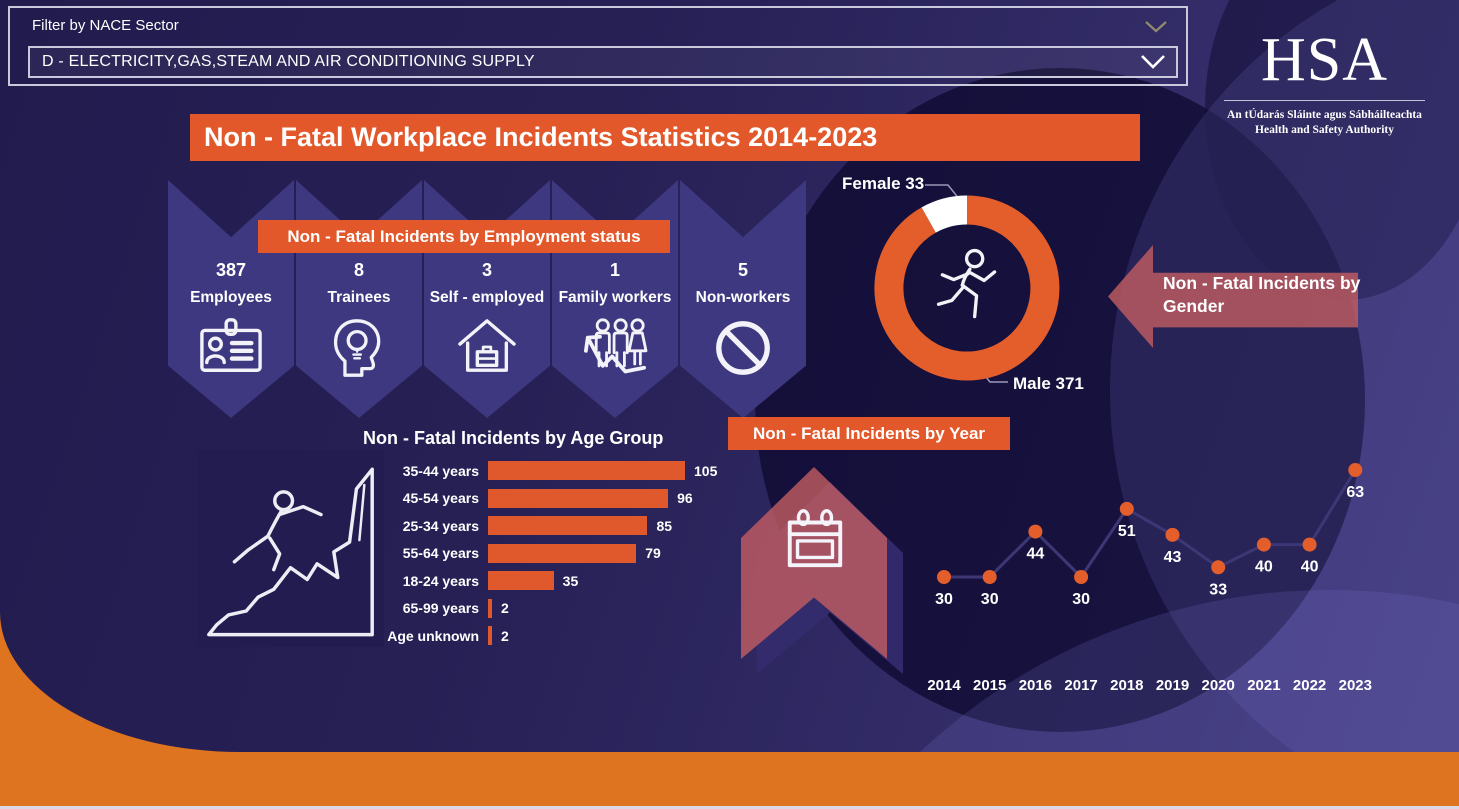  What do you see at coordinates (664, 525) in the screenshot?
I see `age-value-label: 85` at bounding box center [664, 525].